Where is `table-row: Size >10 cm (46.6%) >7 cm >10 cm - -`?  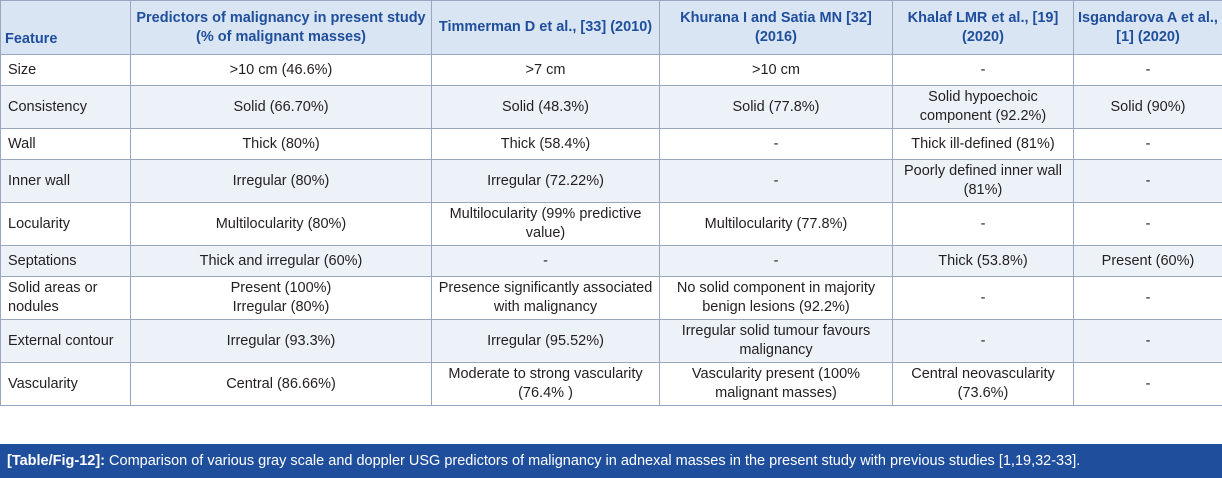
table-row: Size >10 cm (46.6%) >7 cm >10 cm - - is located at coordinates (611, 70).